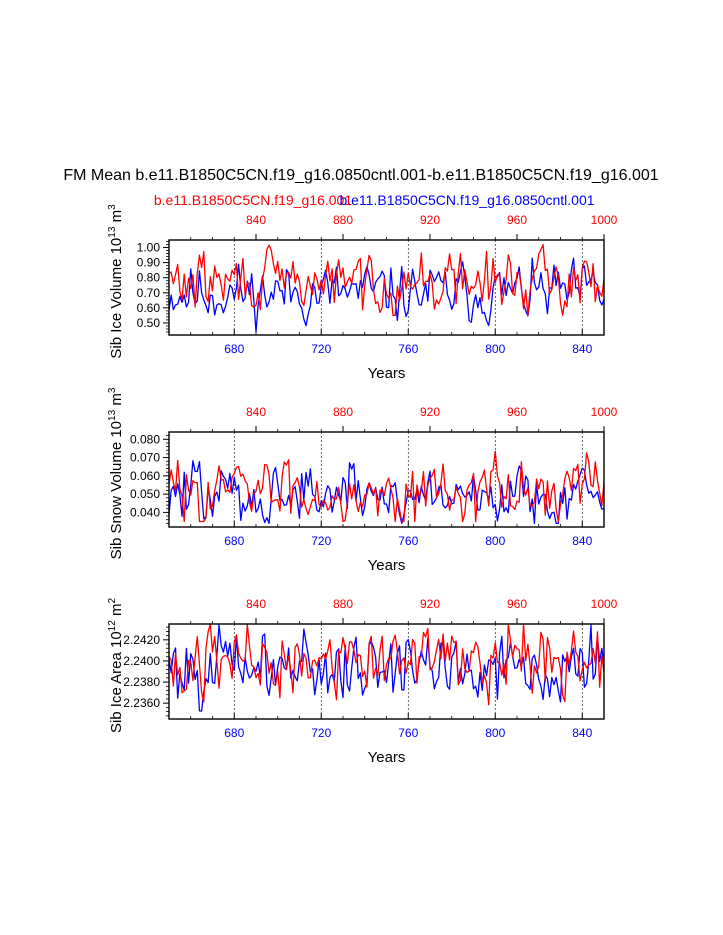 This screenshot has height=935, width=723. Describe the element at coordinates (253, 200) in the screenshot. I see `legend-red-case: b.e11.B1850C5CN.f19_g16.001` at that location.